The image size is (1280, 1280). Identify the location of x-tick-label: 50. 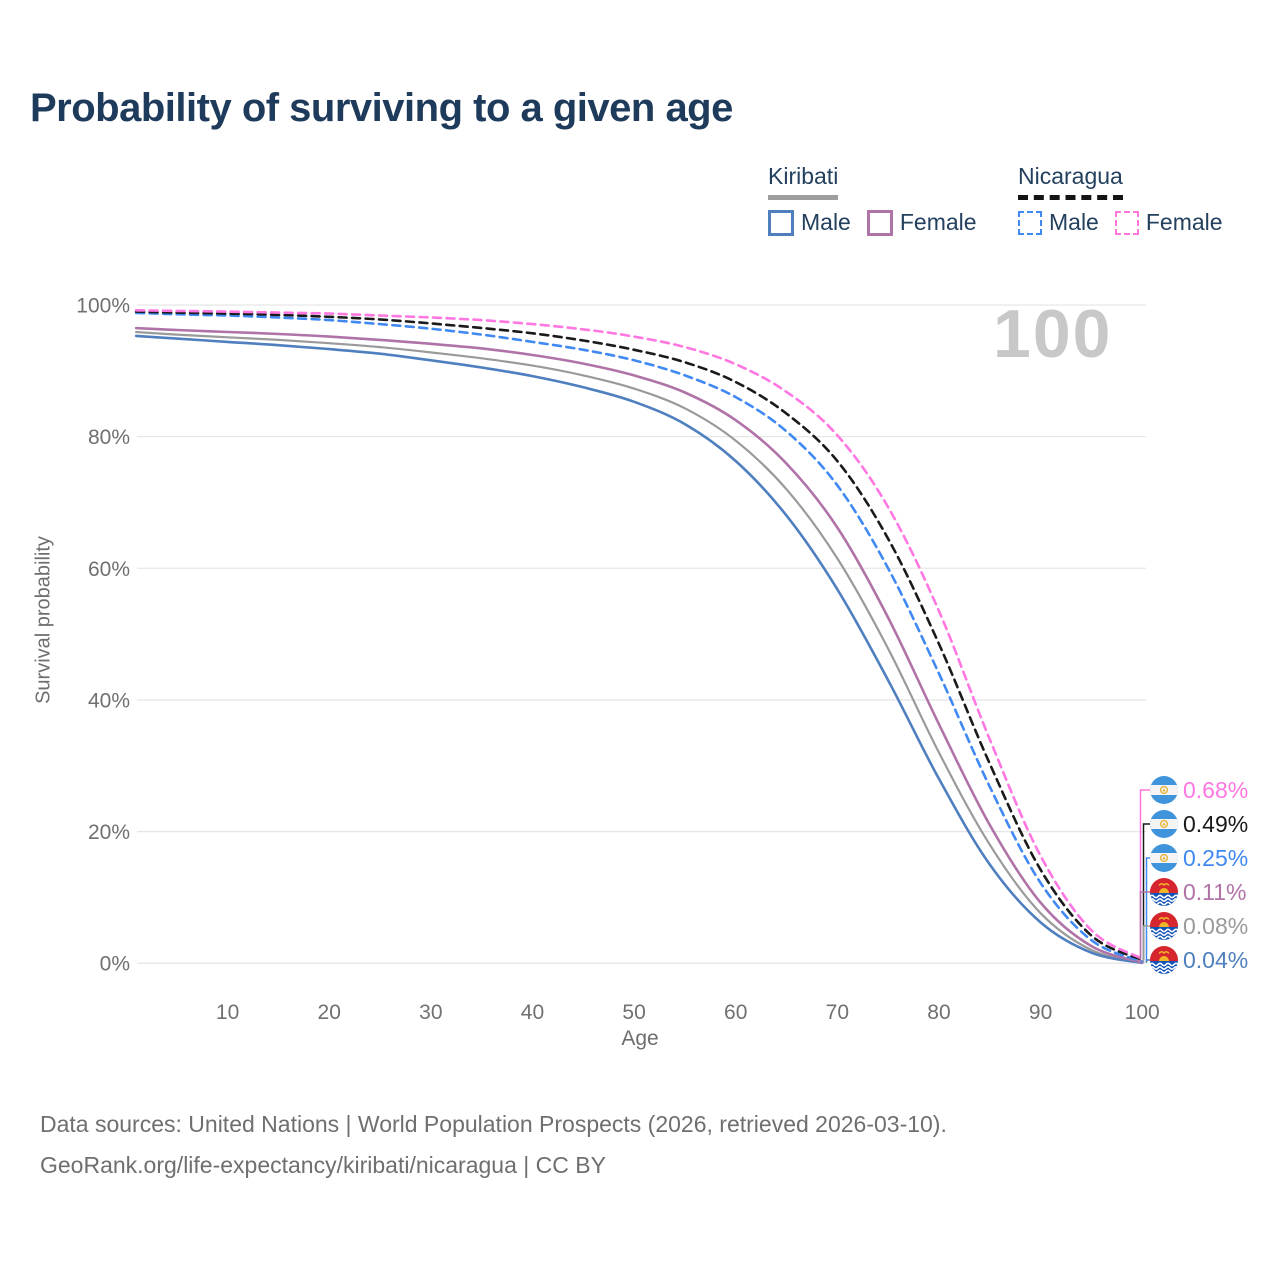
(633, 1012).